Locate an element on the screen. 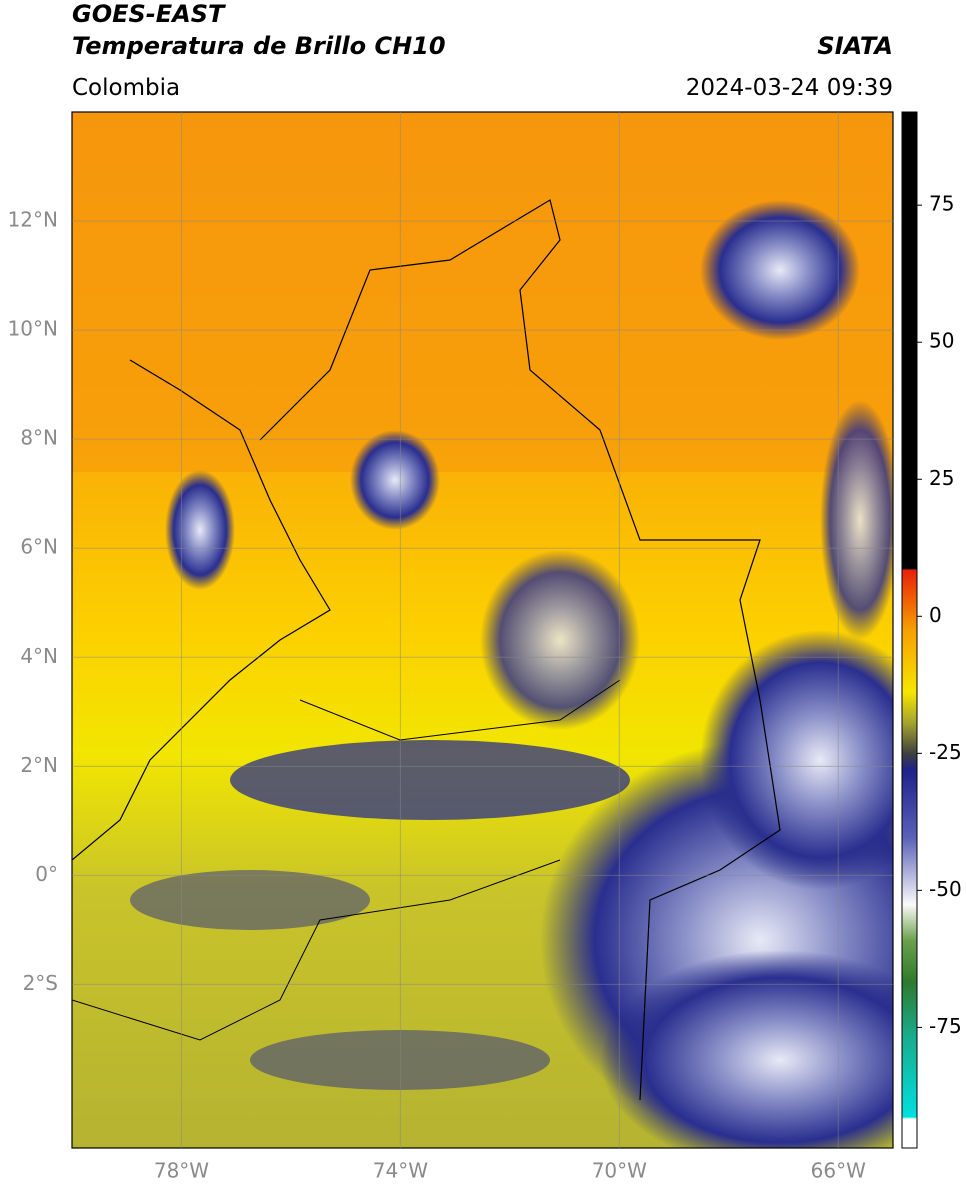 This screenshot has width=966, height=1190. y-tick-label: 12°N is located at coordinates (33, 220).